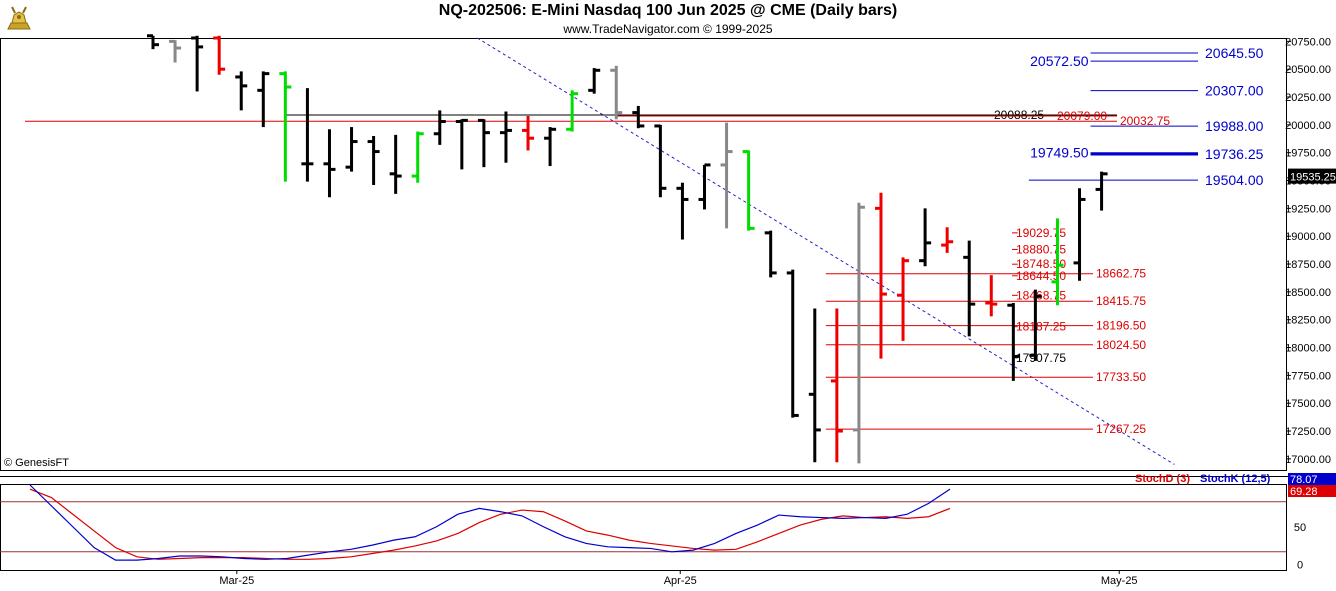 The image size is (1336, 591). Describe the element at coordinates (1308, 432) in the screenshot. I see `price-axis-tick-label: 17250.00` at that location.